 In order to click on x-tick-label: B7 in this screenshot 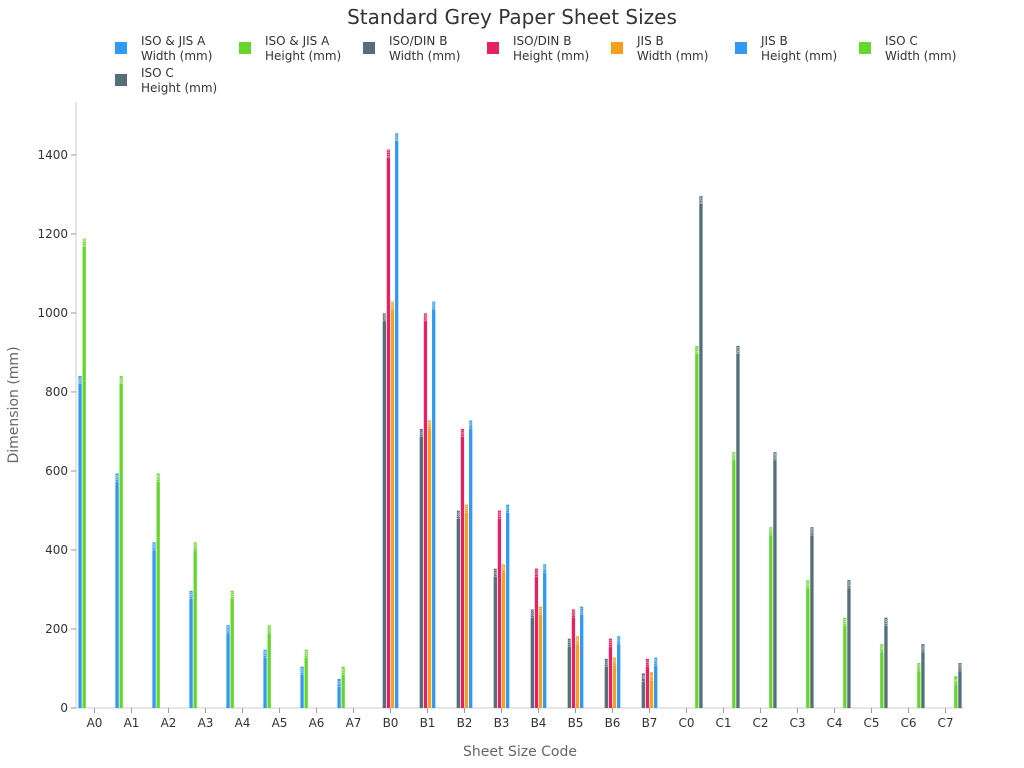, I will do `click(650, 723)`.